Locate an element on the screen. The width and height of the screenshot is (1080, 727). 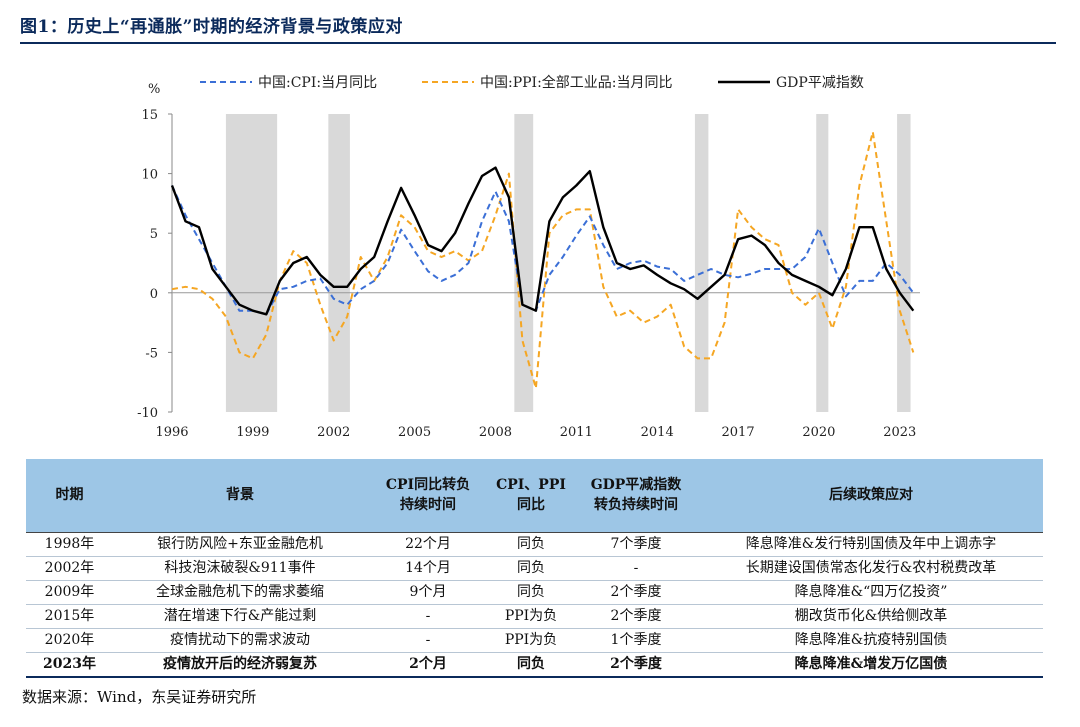
cell-period: 2015年 is located at coordinates (69, 616).